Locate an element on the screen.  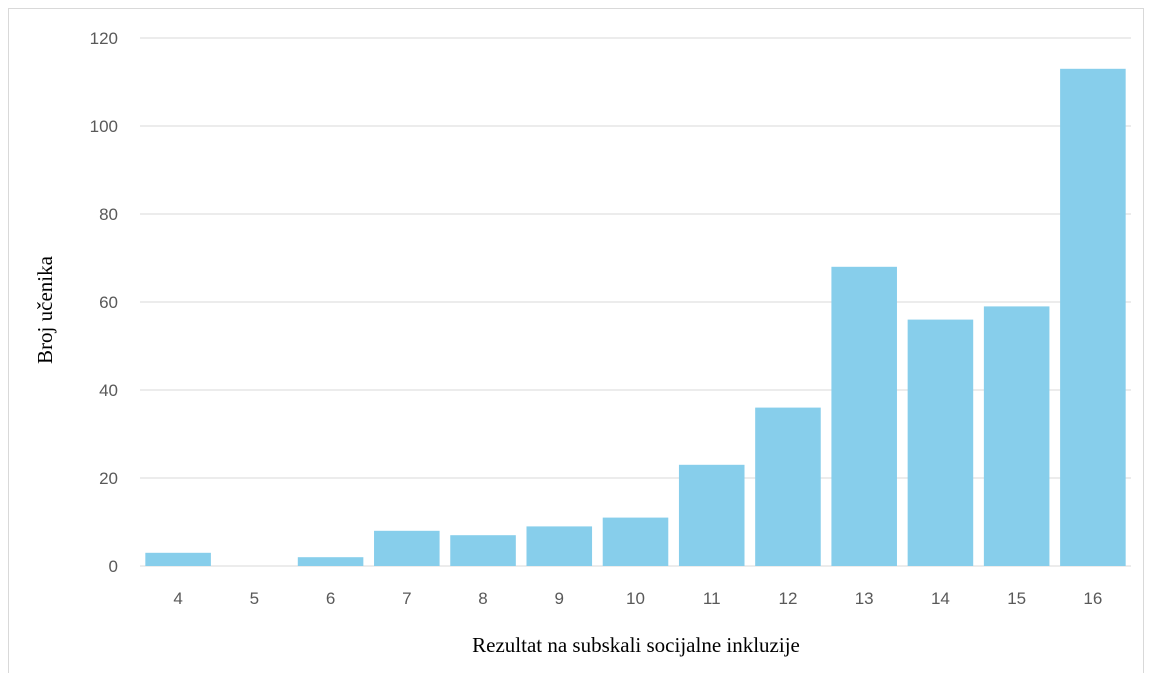
x-tick-label: 9 is located at coordinates (559, 598).